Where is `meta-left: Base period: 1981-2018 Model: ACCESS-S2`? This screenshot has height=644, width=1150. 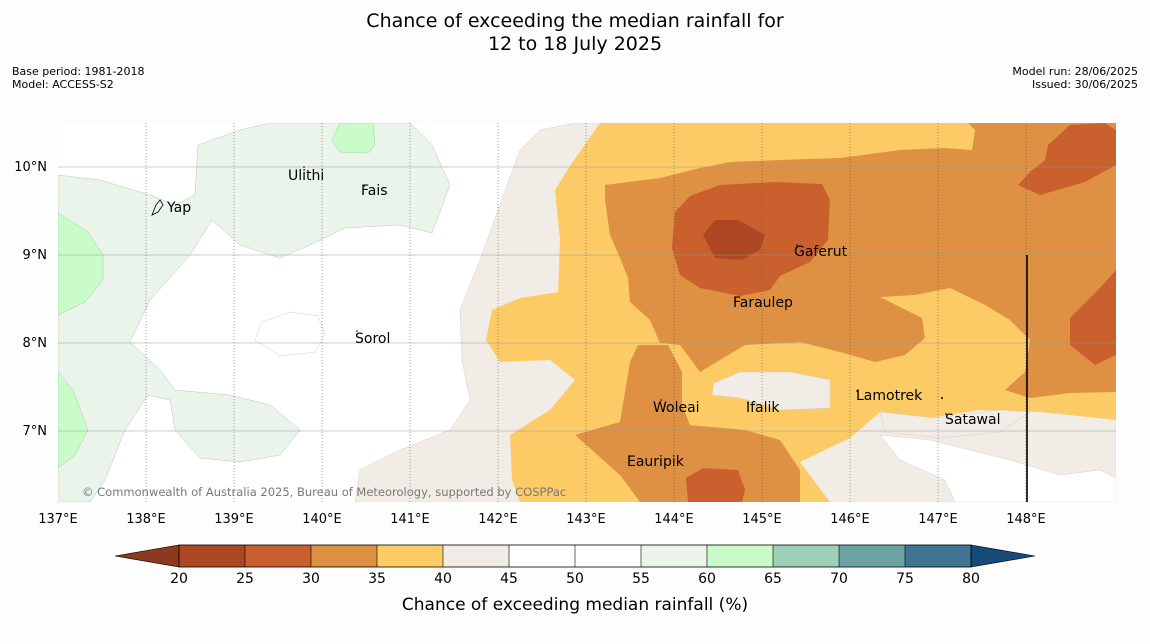
meta-left: Base period: 1981-2018 Model: ACCESS-S2 is located at coordinates (78, 78).